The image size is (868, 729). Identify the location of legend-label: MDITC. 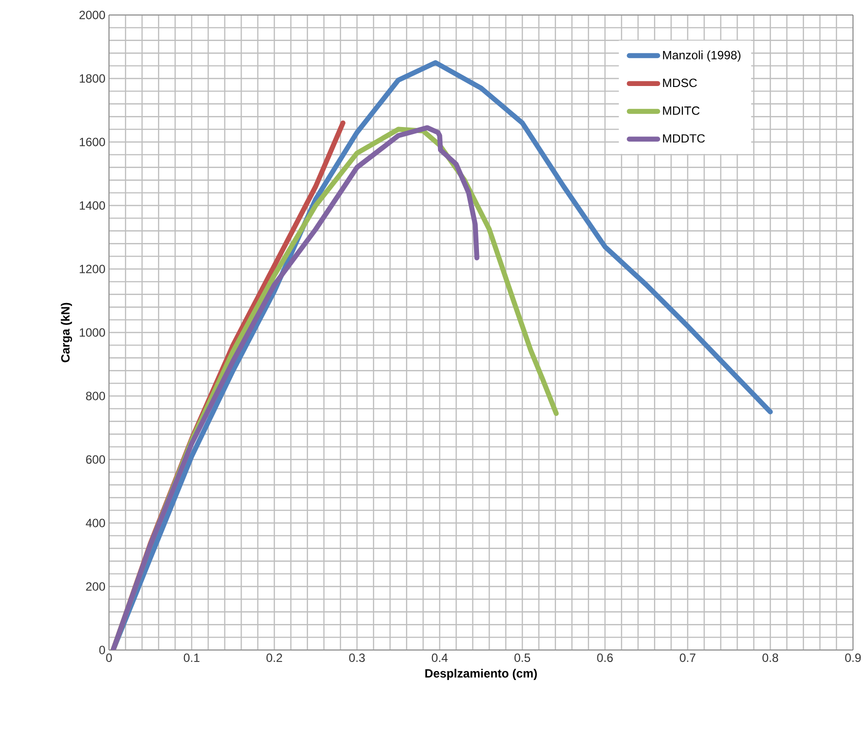
(681, 110).